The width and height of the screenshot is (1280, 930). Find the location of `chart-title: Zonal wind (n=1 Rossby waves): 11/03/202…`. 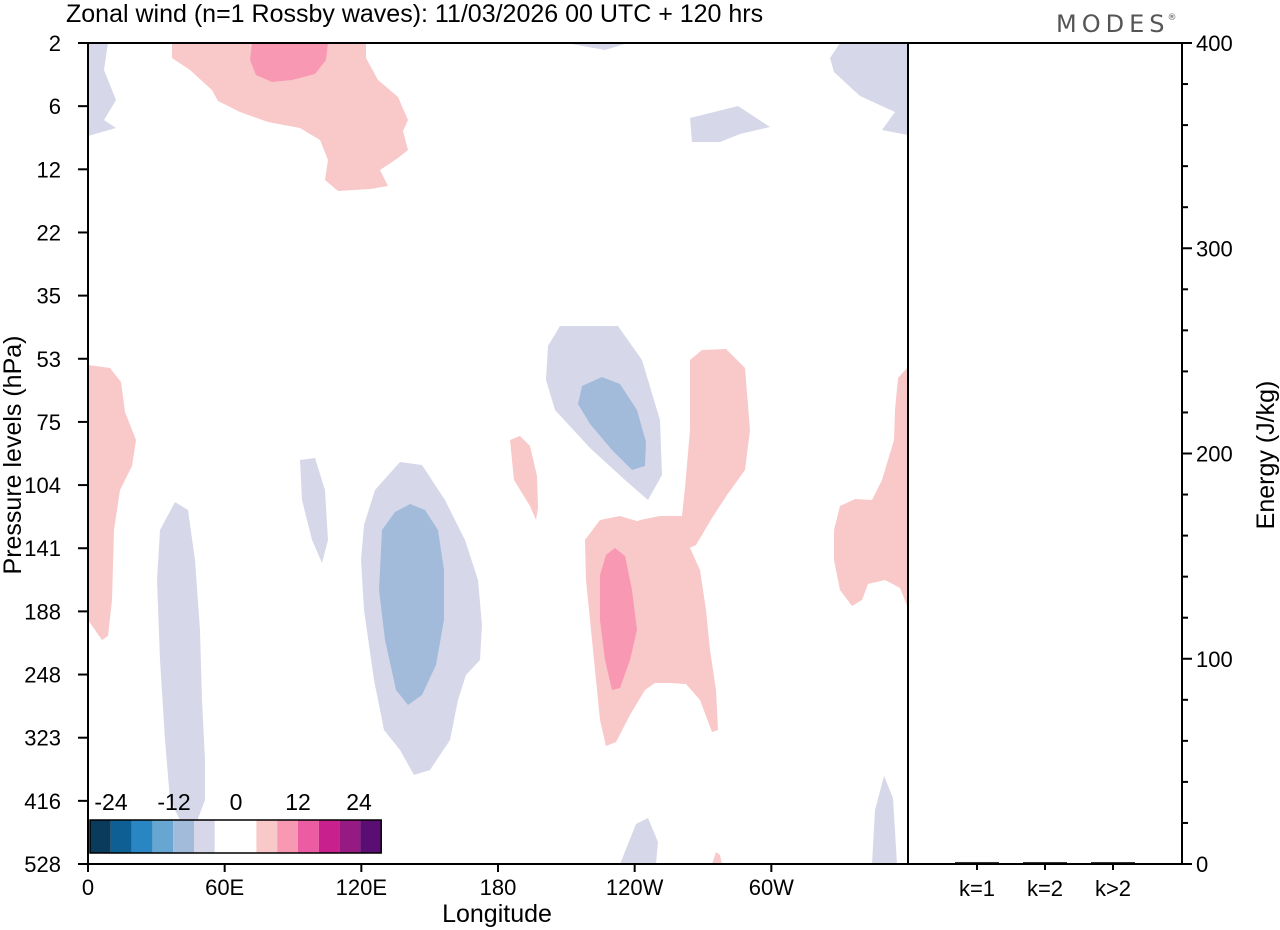

chart-title: Zonal wind (n=1 Rossby waves): 11/03/202… is located at coordinates (414, 14).